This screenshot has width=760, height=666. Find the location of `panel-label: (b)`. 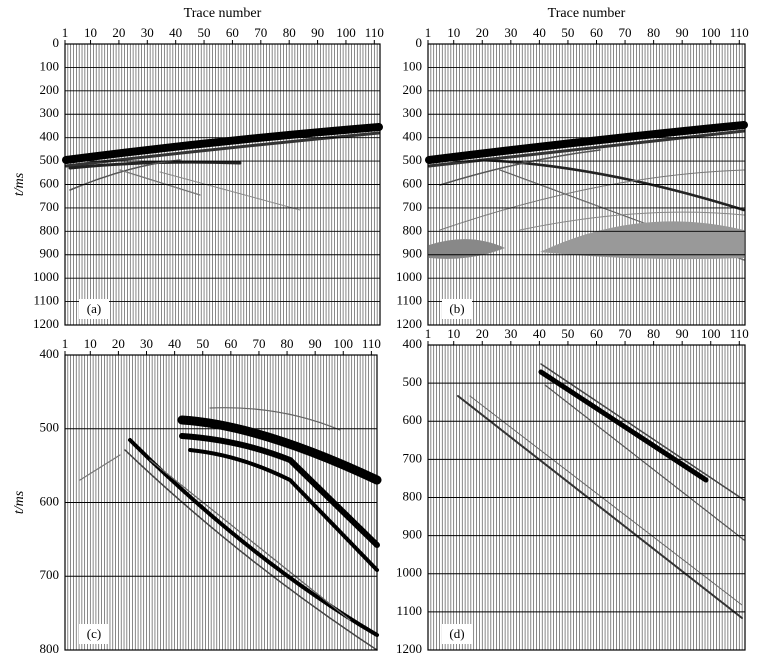

panel-label: (b) is located at coordinates (456, 308).